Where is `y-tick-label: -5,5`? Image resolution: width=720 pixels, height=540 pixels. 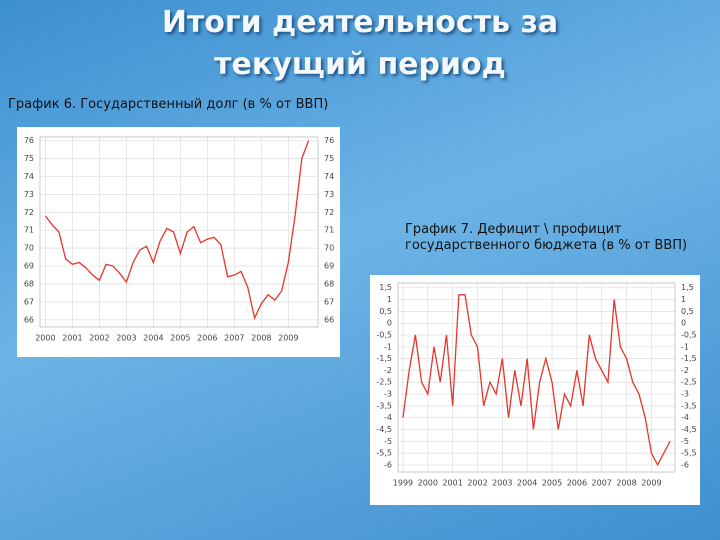 y-tick-label: -5,5 is located at coordinates (384, 453).